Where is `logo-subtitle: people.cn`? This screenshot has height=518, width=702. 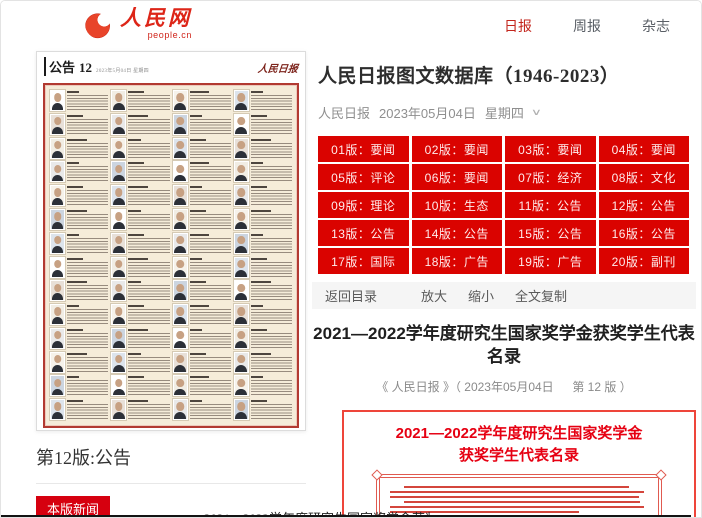 logo-subtitle: people.cn is located at coordinates (169, 35).